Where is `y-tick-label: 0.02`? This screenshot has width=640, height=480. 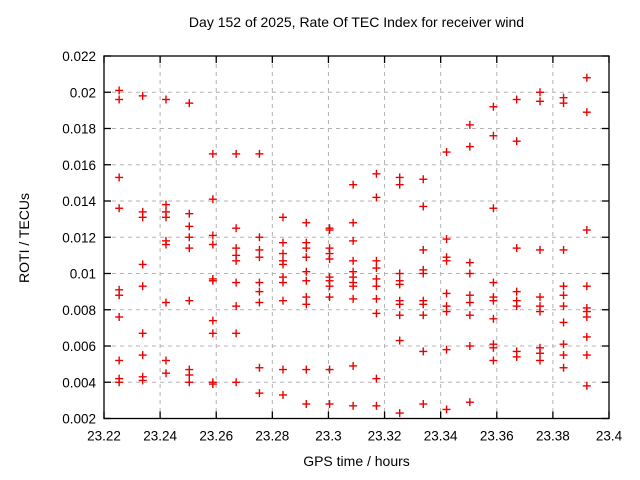
y-tick-label: 0.02 is located at coordinates (83, 92).